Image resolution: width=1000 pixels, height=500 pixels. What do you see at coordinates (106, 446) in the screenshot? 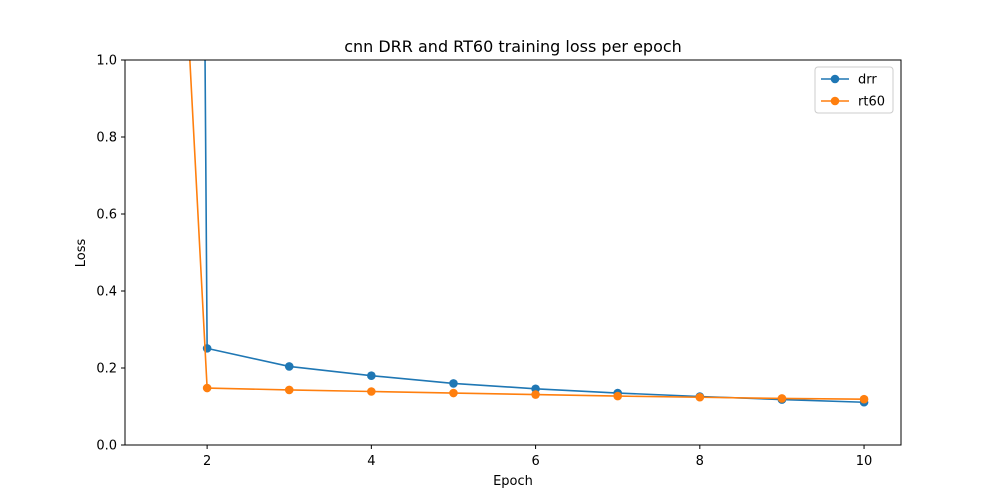
I see `y-tick-label: 0.0` at bounding box center [106, 446].